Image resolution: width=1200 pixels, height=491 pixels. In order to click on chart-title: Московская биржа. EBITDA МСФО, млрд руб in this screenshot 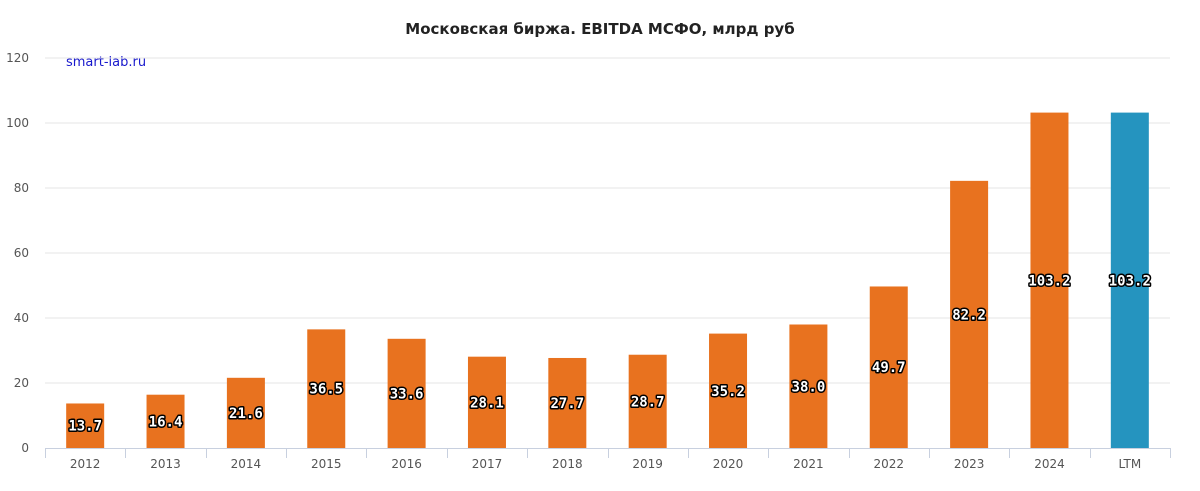, I will do `click(600, 29)`.